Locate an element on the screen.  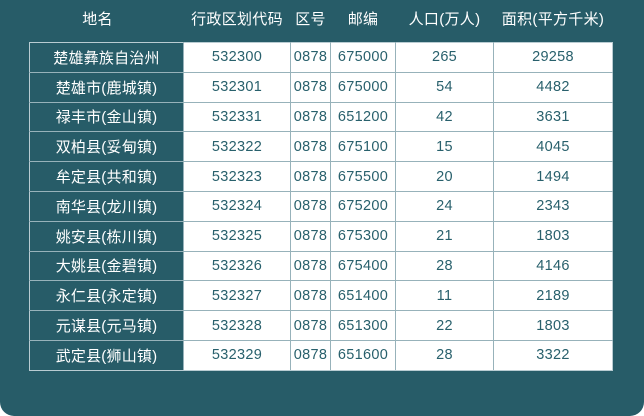
cell-population: 20 is located at coordinates (444, 176).